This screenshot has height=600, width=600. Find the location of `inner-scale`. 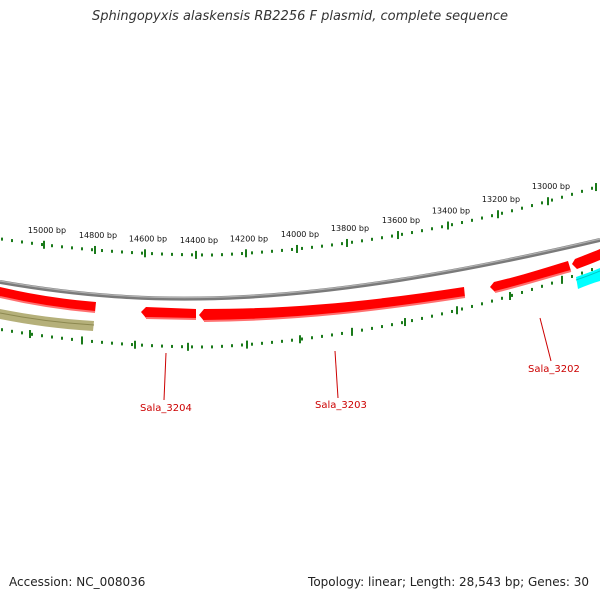

inner-scale is located at coordinates (297, 309).